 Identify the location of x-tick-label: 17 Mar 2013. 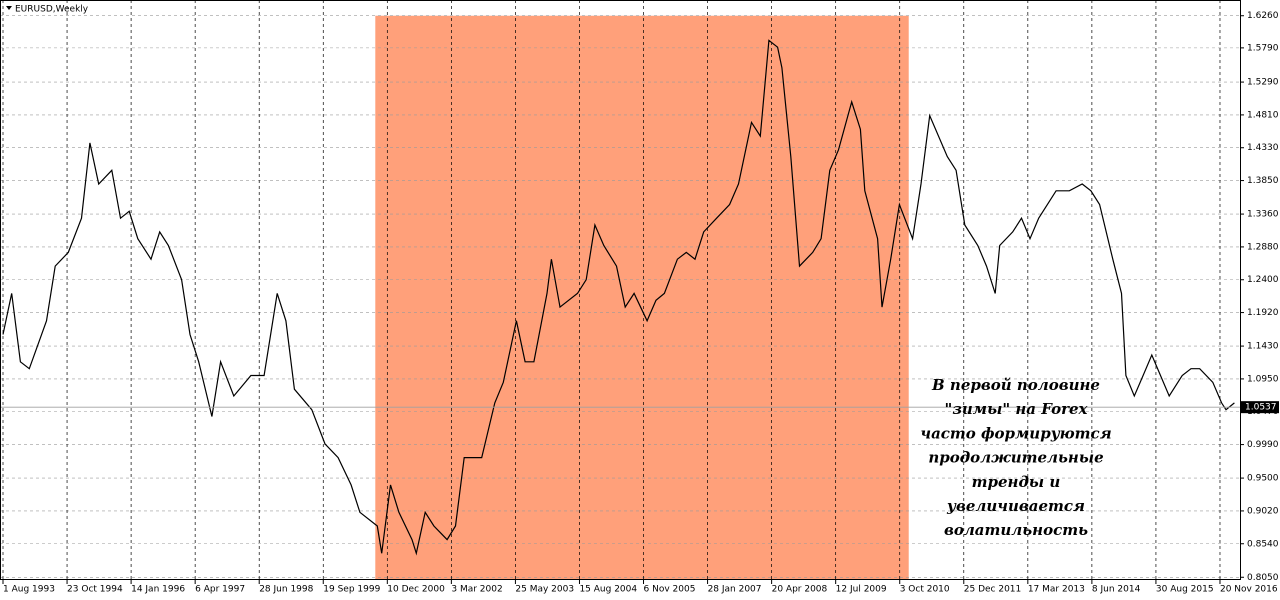
(1056, 590).